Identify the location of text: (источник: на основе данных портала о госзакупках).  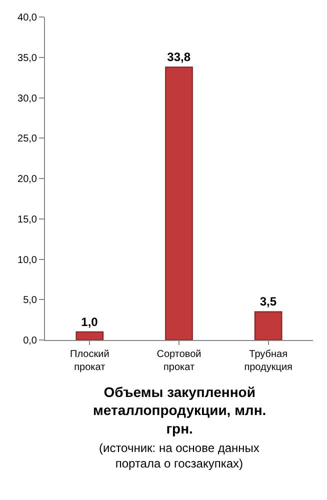
(179, 456).